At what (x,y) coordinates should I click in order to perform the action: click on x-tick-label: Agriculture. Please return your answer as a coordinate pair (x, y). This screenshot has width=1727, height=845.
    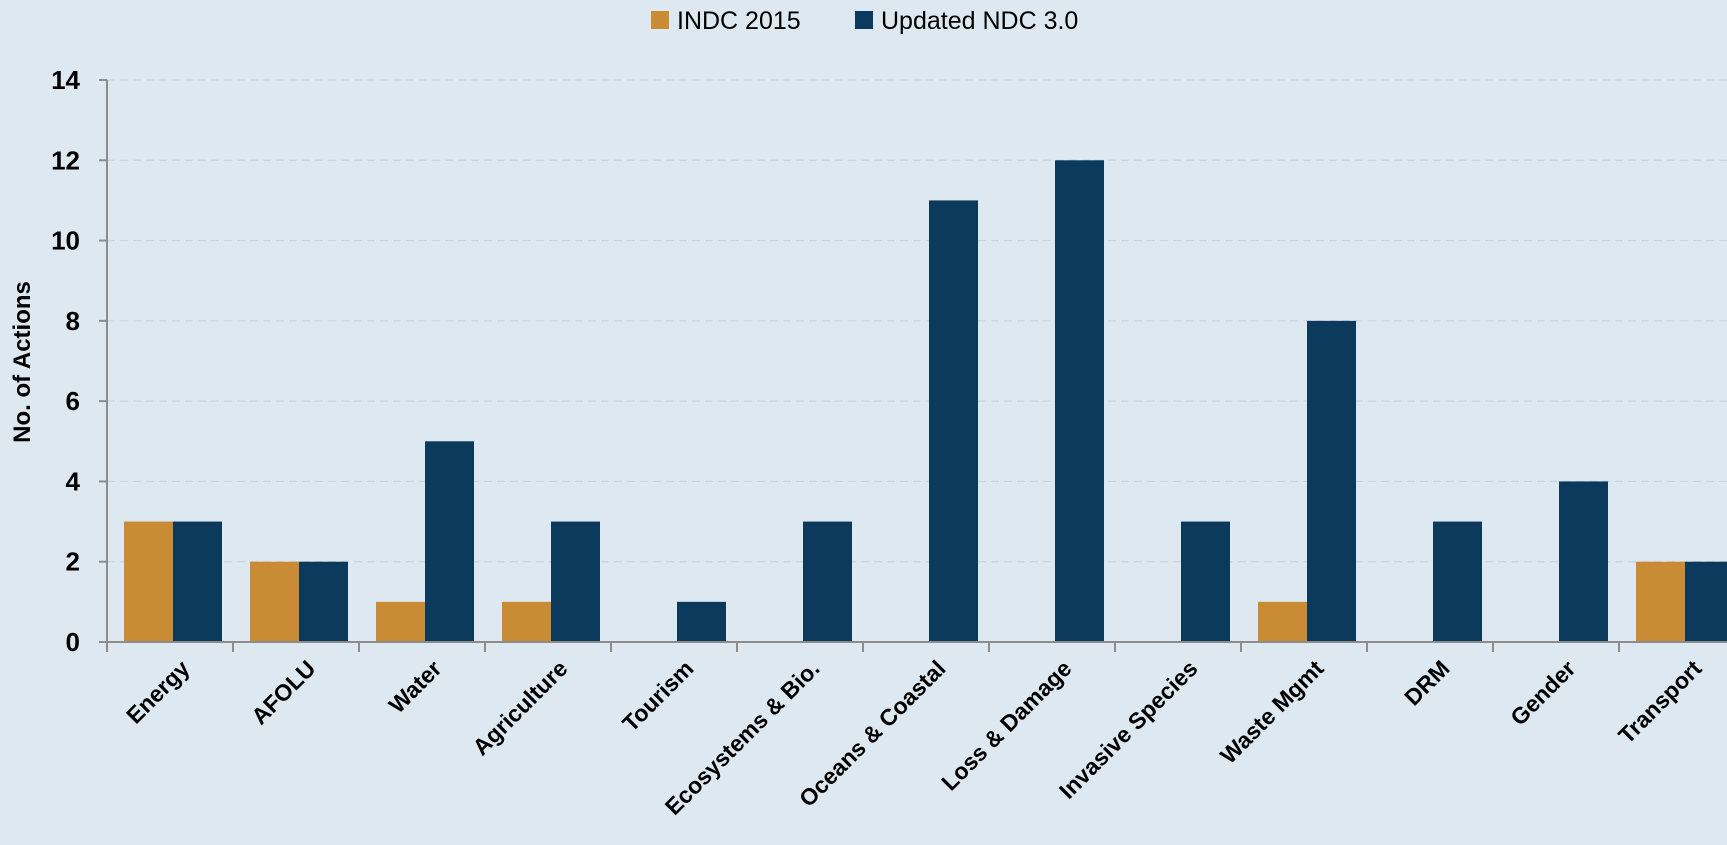
    Looking at the image, I should click on (519, 707).